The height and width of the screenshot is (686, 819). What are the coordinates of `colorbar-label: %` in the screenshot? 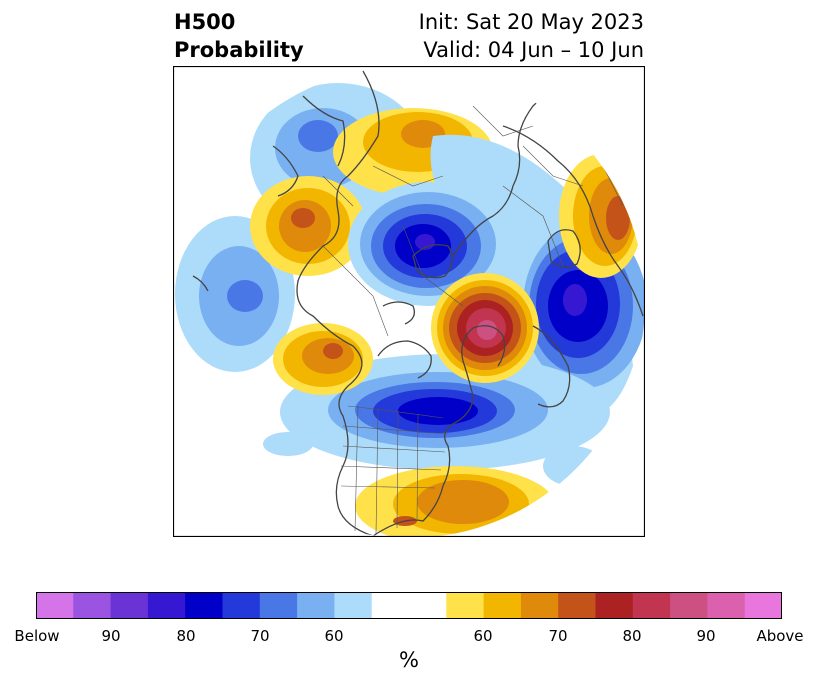 It's located at (409, 660).